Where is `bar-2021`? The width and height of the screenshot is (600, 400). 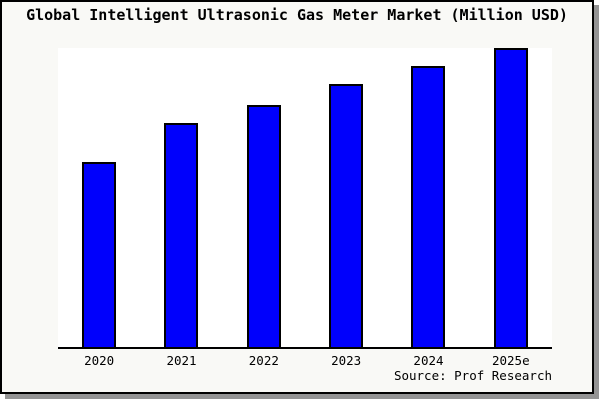
bar-2021 is located at coordinates (181, 234).